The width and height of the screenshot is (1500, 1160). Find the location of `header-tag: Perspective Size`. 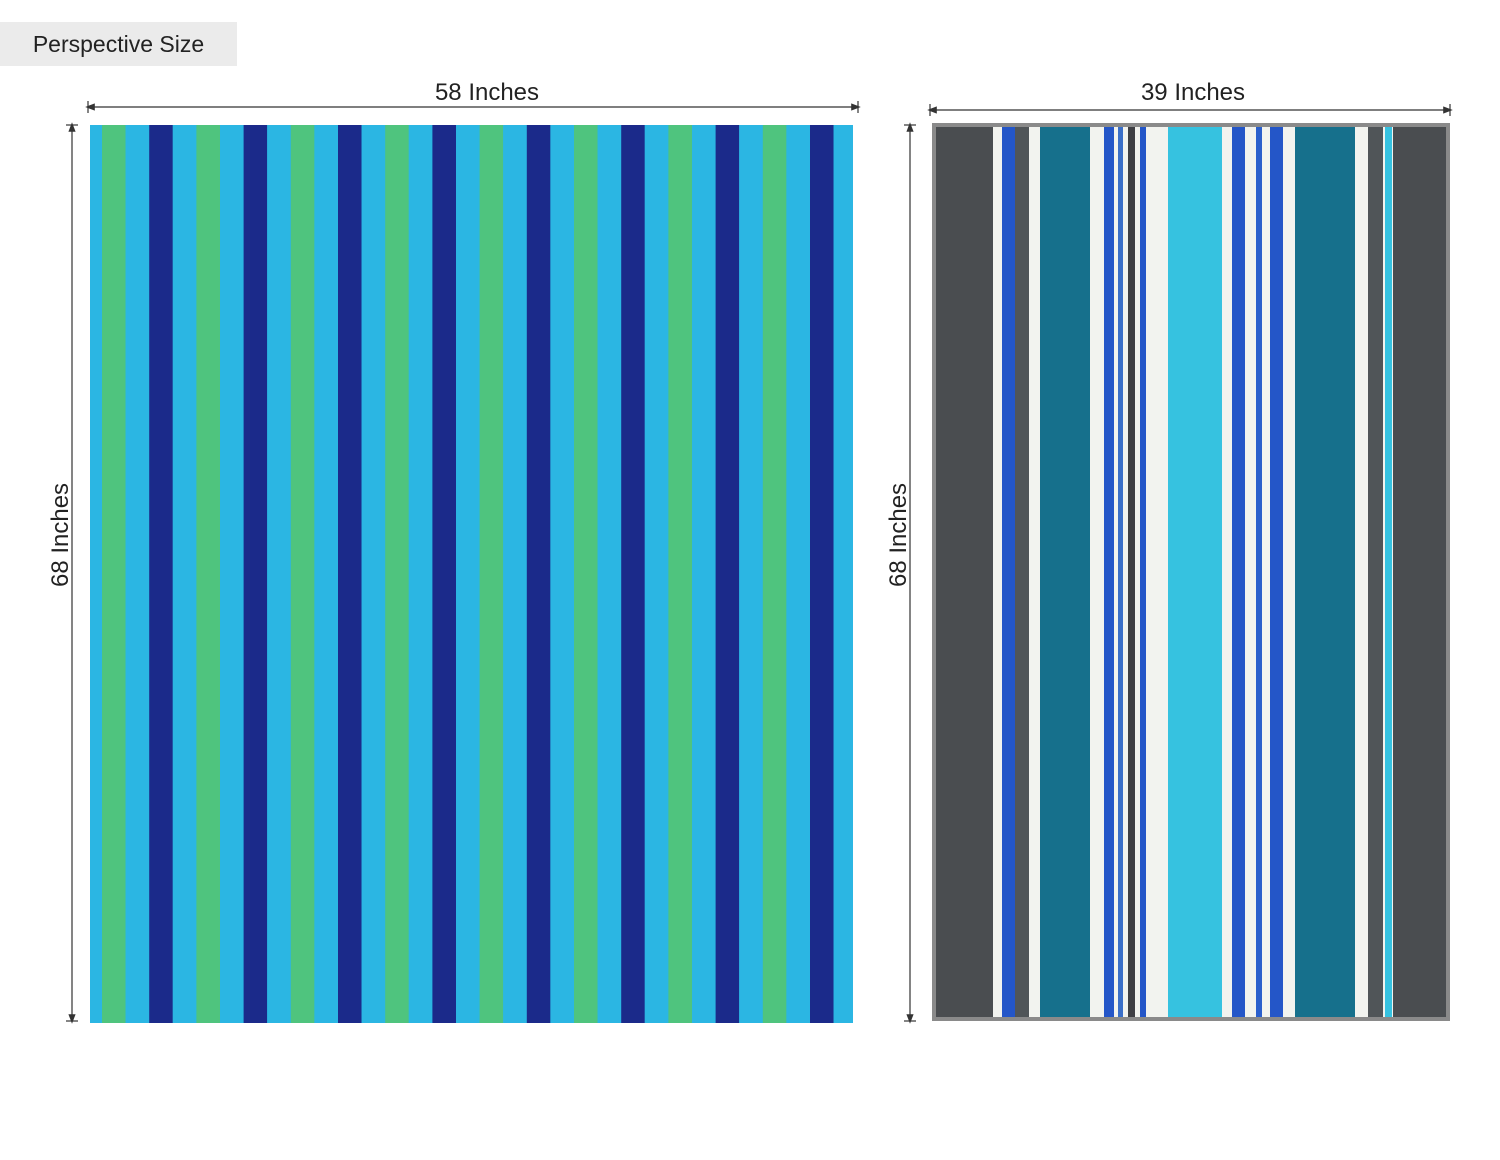

header-tag: Perspective Size is located at coordinates (118, 44).